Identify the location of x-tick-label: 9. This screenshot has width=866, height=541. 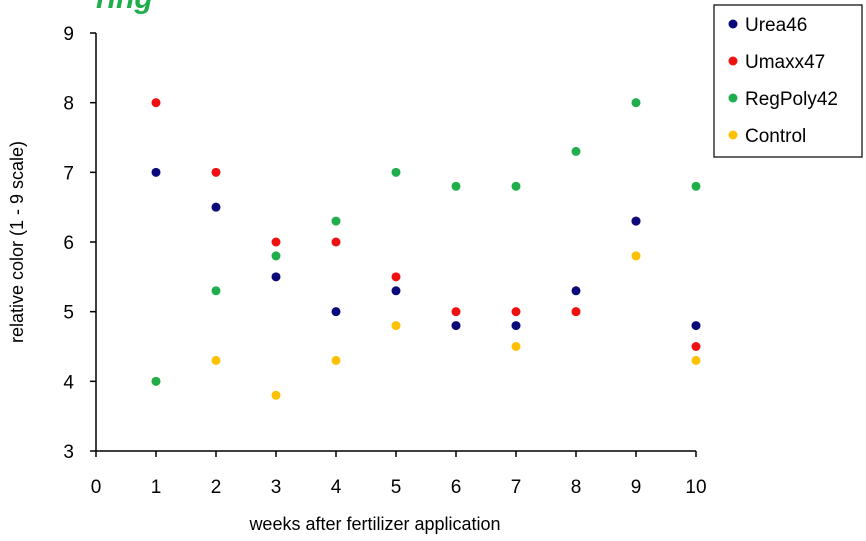
(636, 487).